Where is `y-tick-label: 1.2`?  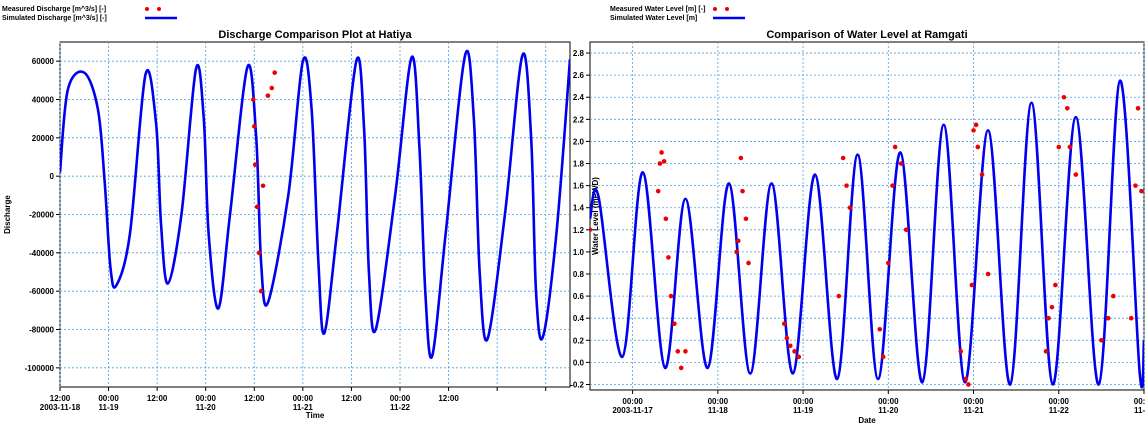
y-tick-label: 1.2 is located at coordinates (579, 230).